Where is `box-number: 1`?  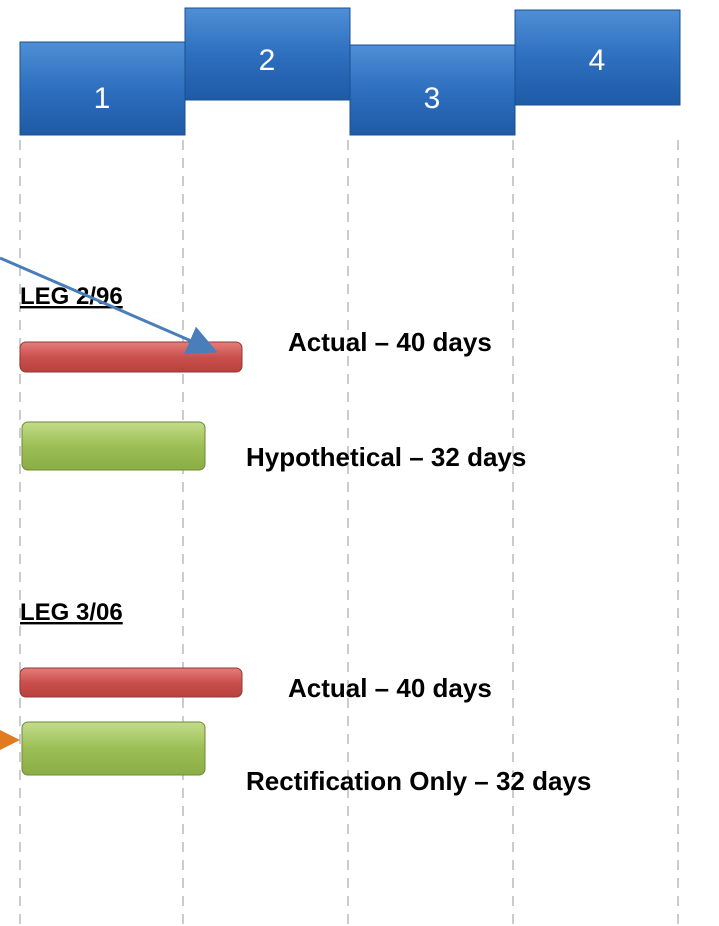 box-number: 1 is located at coordinates (102, 98).